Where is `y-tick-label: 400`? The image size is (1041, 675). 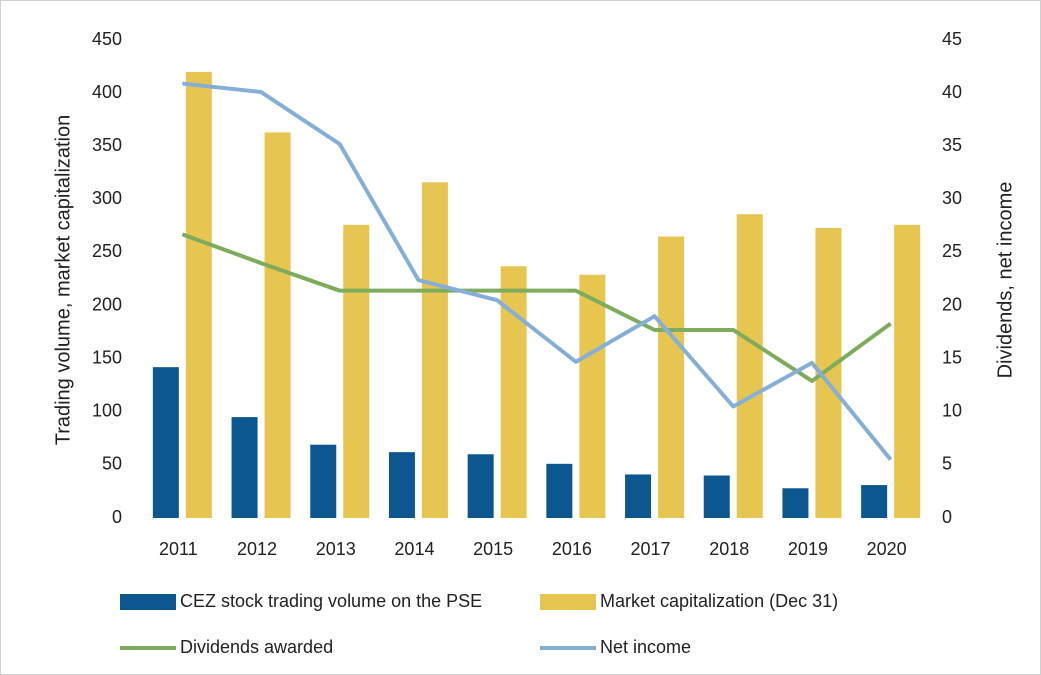 y-tick-label: 400 is located at coordinates (107, 92).